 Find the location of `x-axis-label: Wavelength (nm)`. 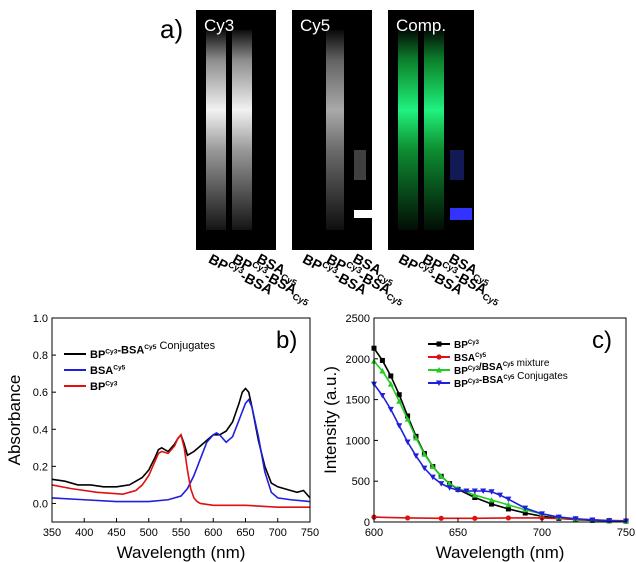

x-axis-label: Wavelength (nm) is located at coordinates (500, 552).